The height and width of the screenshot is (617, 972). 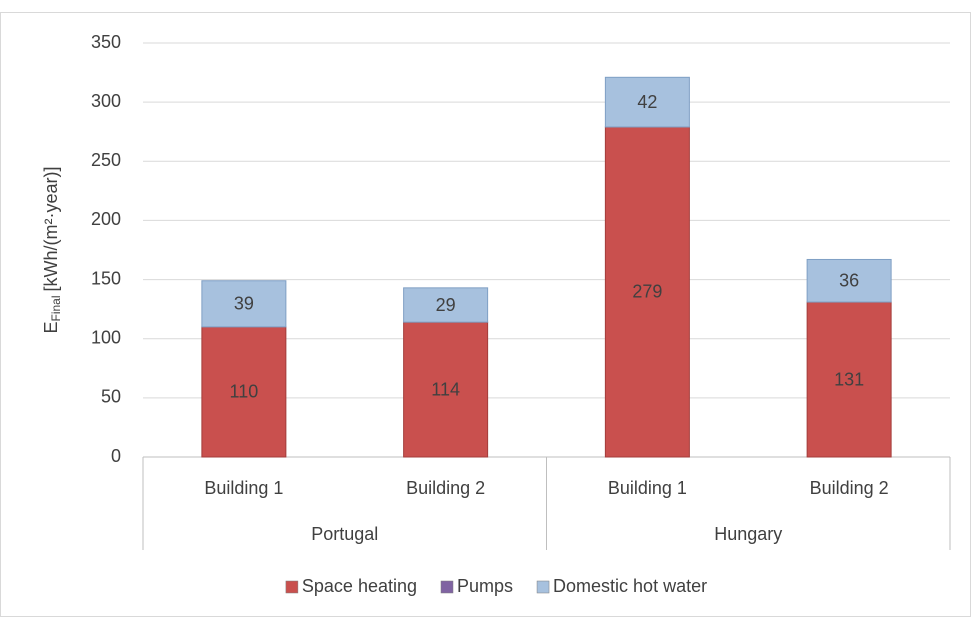 What do you see at coordinates (485, 586) in the screenshot?
I see `legend-label: Pumps` at bounding box center [485, 586].